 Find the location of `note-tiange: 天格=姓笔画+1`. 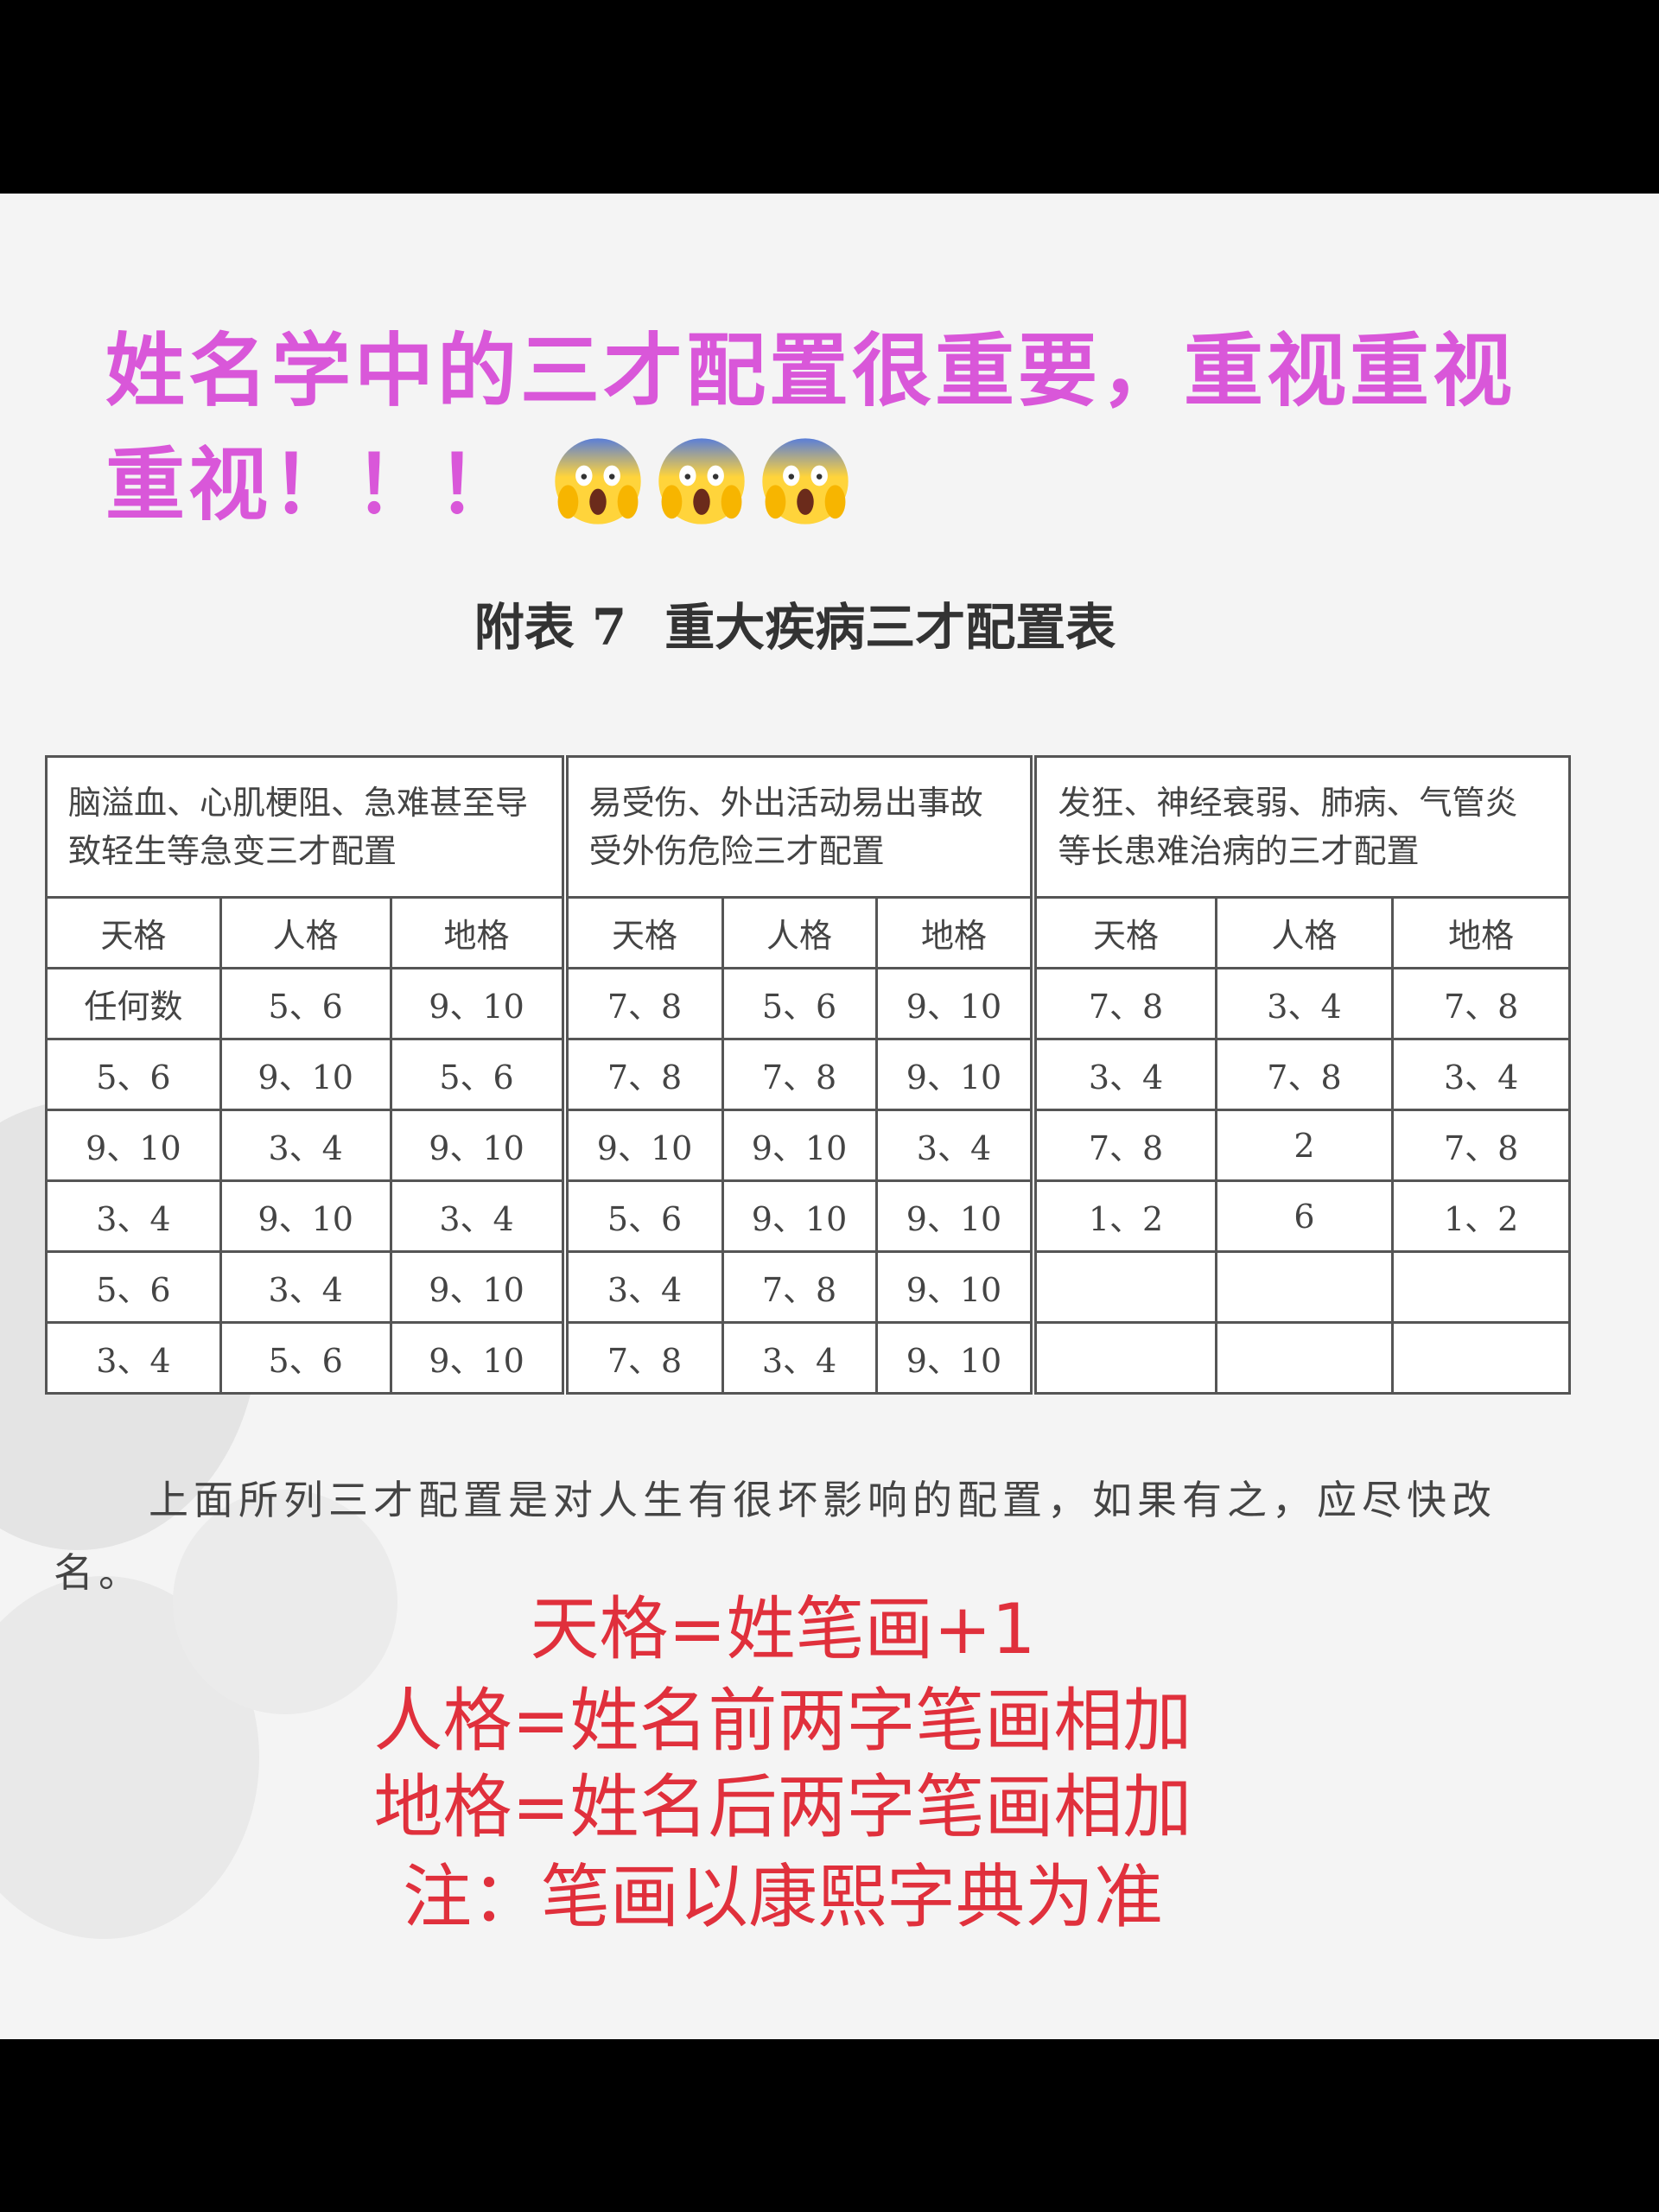

note-tiange: 天格=姓笔画+1 is located at coordinates (783, 1629).